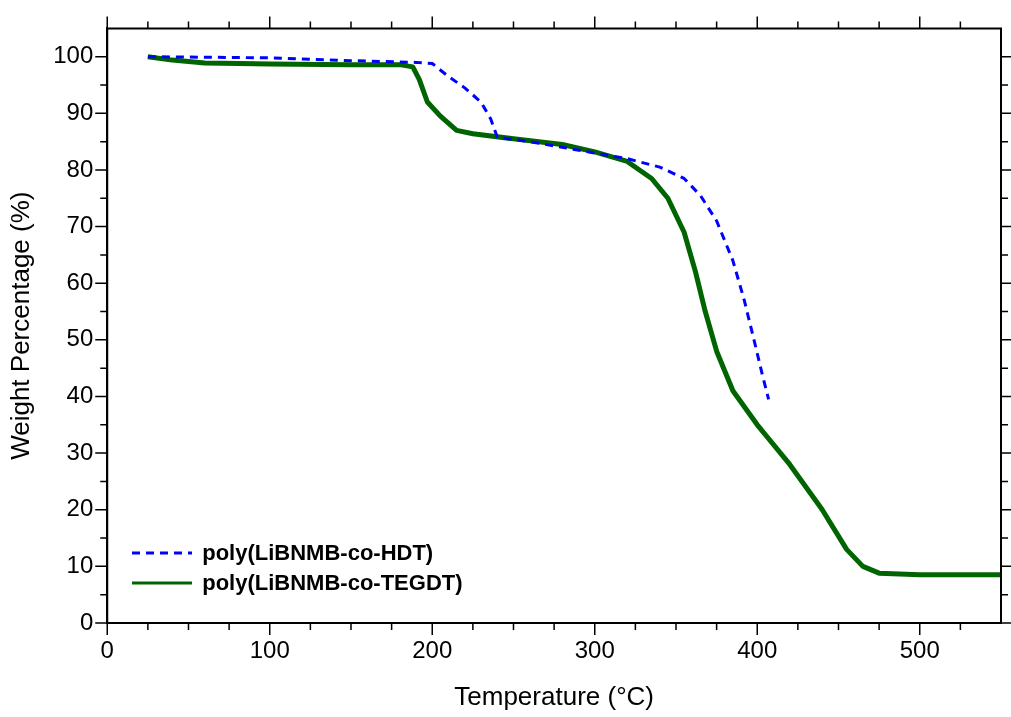  I want to click on x-tick-label: 200, so click(432, 650).